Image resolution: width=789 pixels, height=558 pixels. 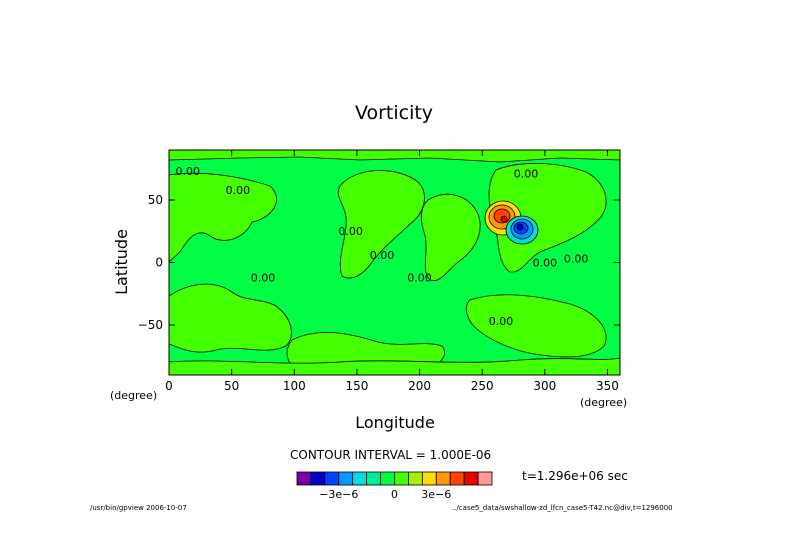 What do you see at coordinates (150, 325) in the screenshot?
I see `y-tick-label: −50` at bounding box center [150, 325].